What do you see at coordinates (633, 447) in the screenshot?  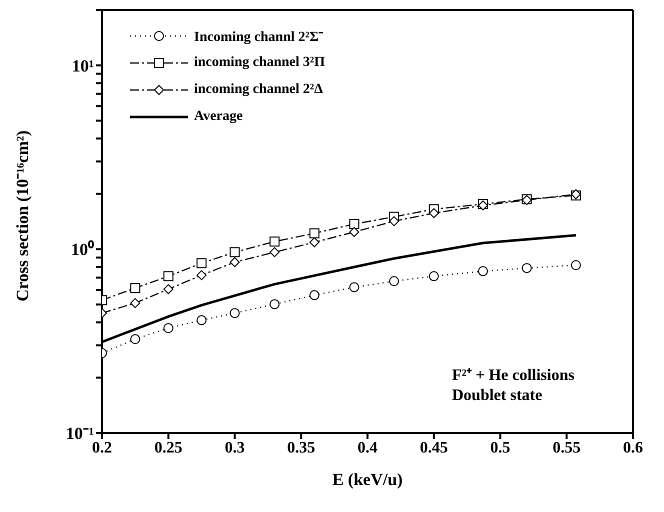 I see `x-tick-label: 0.6` at bounding box center [633, 447].